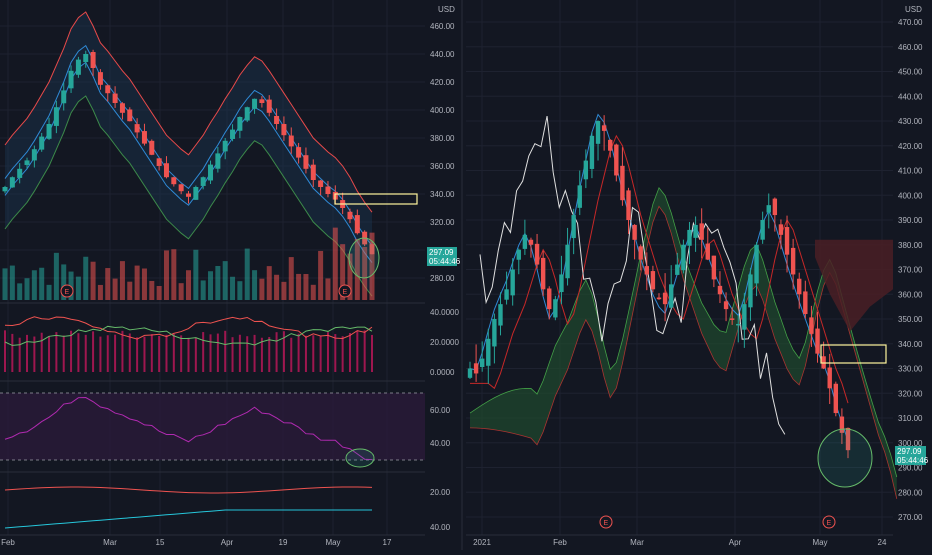  What do you see at coordinates (446, 9) in the screenshot?
I see `left-price-unit: USD` at bounding box center [446, 9].